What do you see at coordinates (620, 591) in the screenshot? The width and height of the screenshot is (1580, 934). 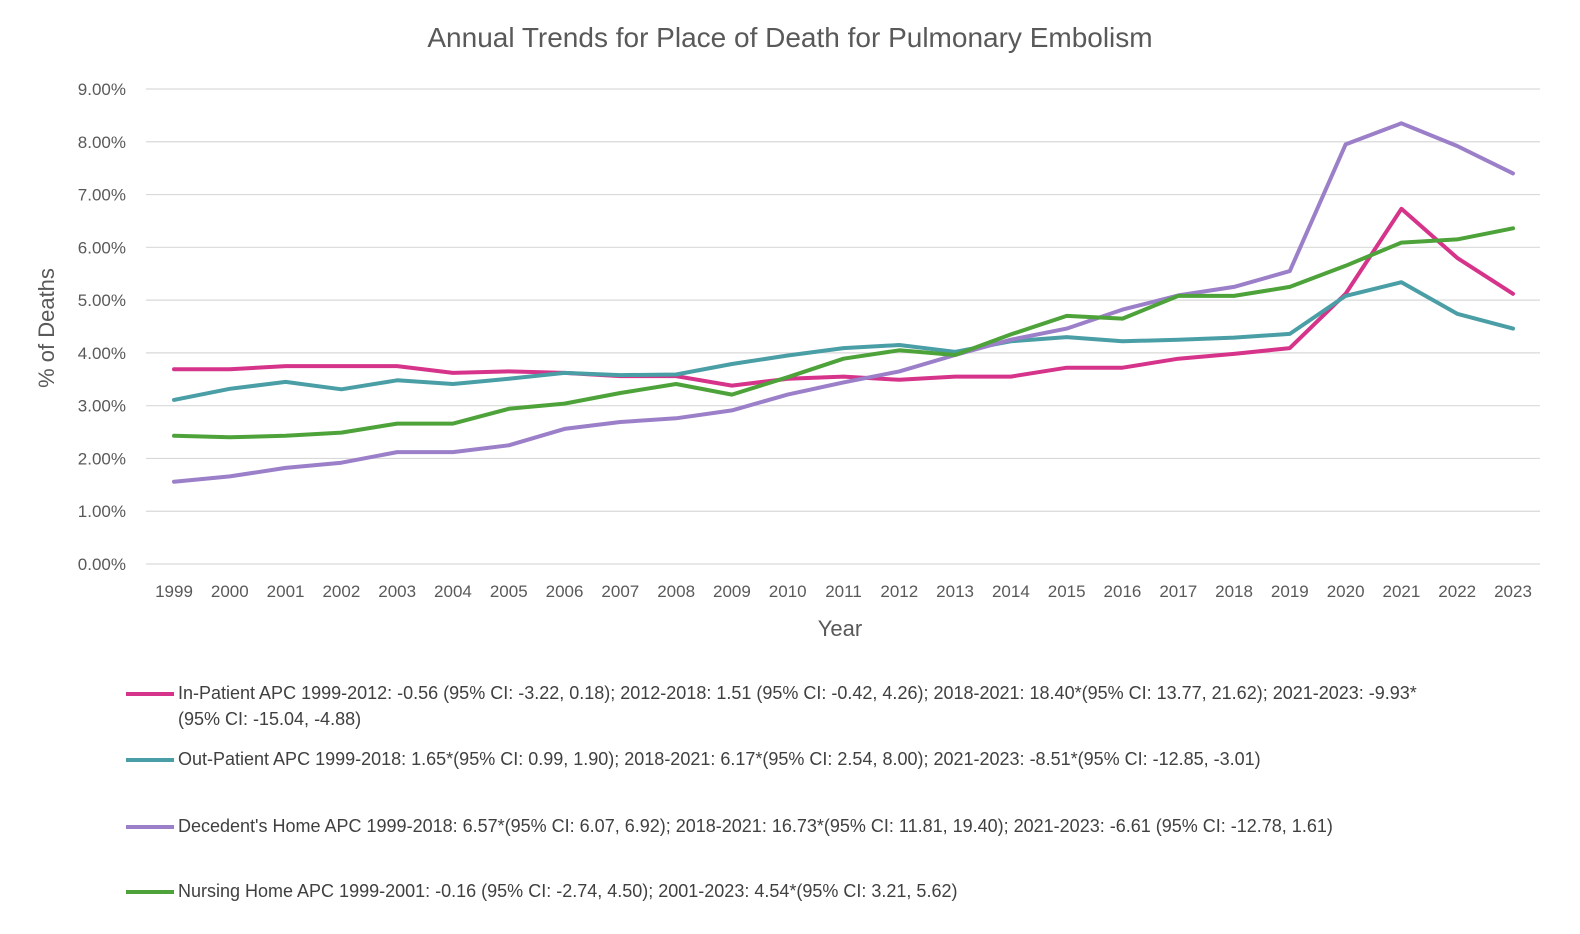 I see `x-tick-label: 2007` at bounding box center [620, 591].